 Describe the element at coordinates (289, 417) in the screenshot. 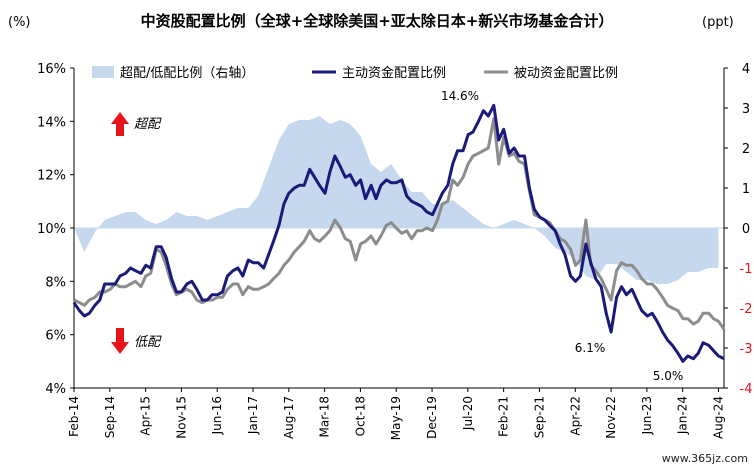

I see `x-tick-label: Aug-17` at that location.